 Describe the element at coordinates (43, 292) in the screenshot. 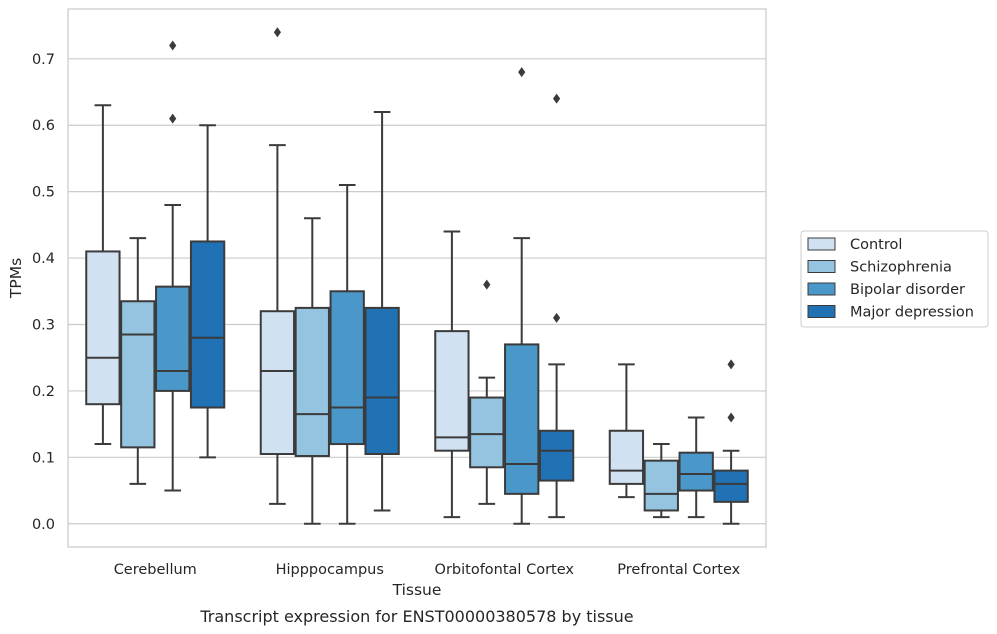

I see `y-tick-labels: 0.0 0.1 0.2 0.3 0.4 0.5 0.6 0.7` at that location.